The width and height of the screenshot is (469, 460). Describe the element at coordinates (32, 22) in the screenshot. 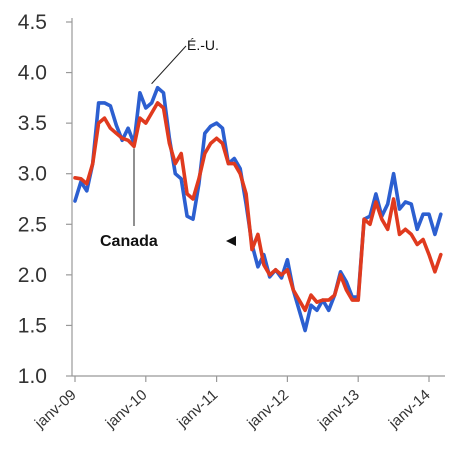

I see `y-tick-label: 4.5` at that location.